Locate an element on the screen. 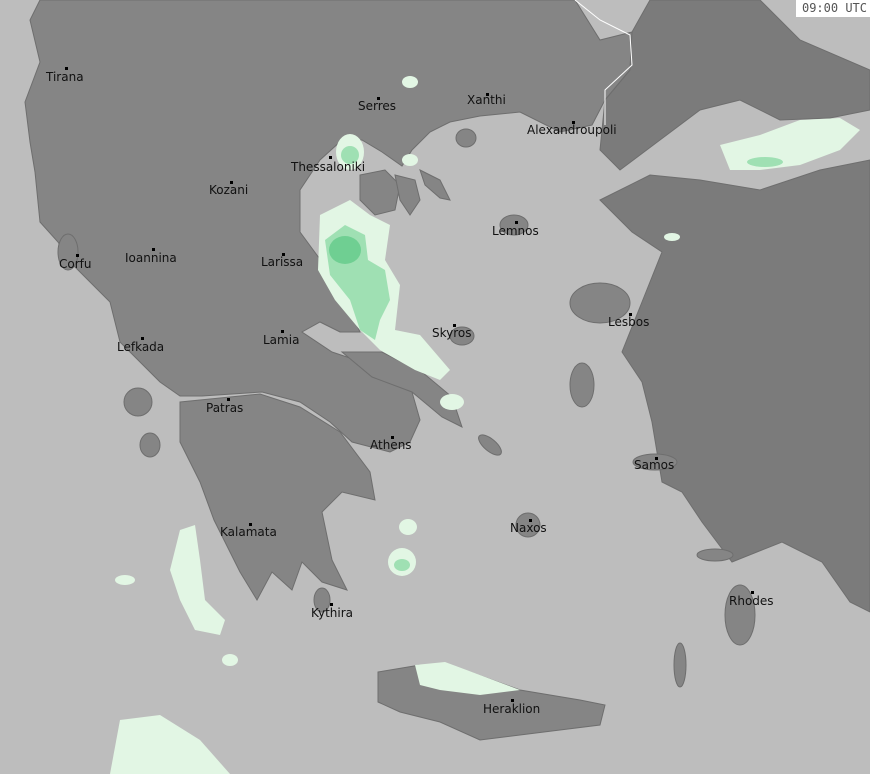  city-label: Lamia is located at coordinates (281, 340).